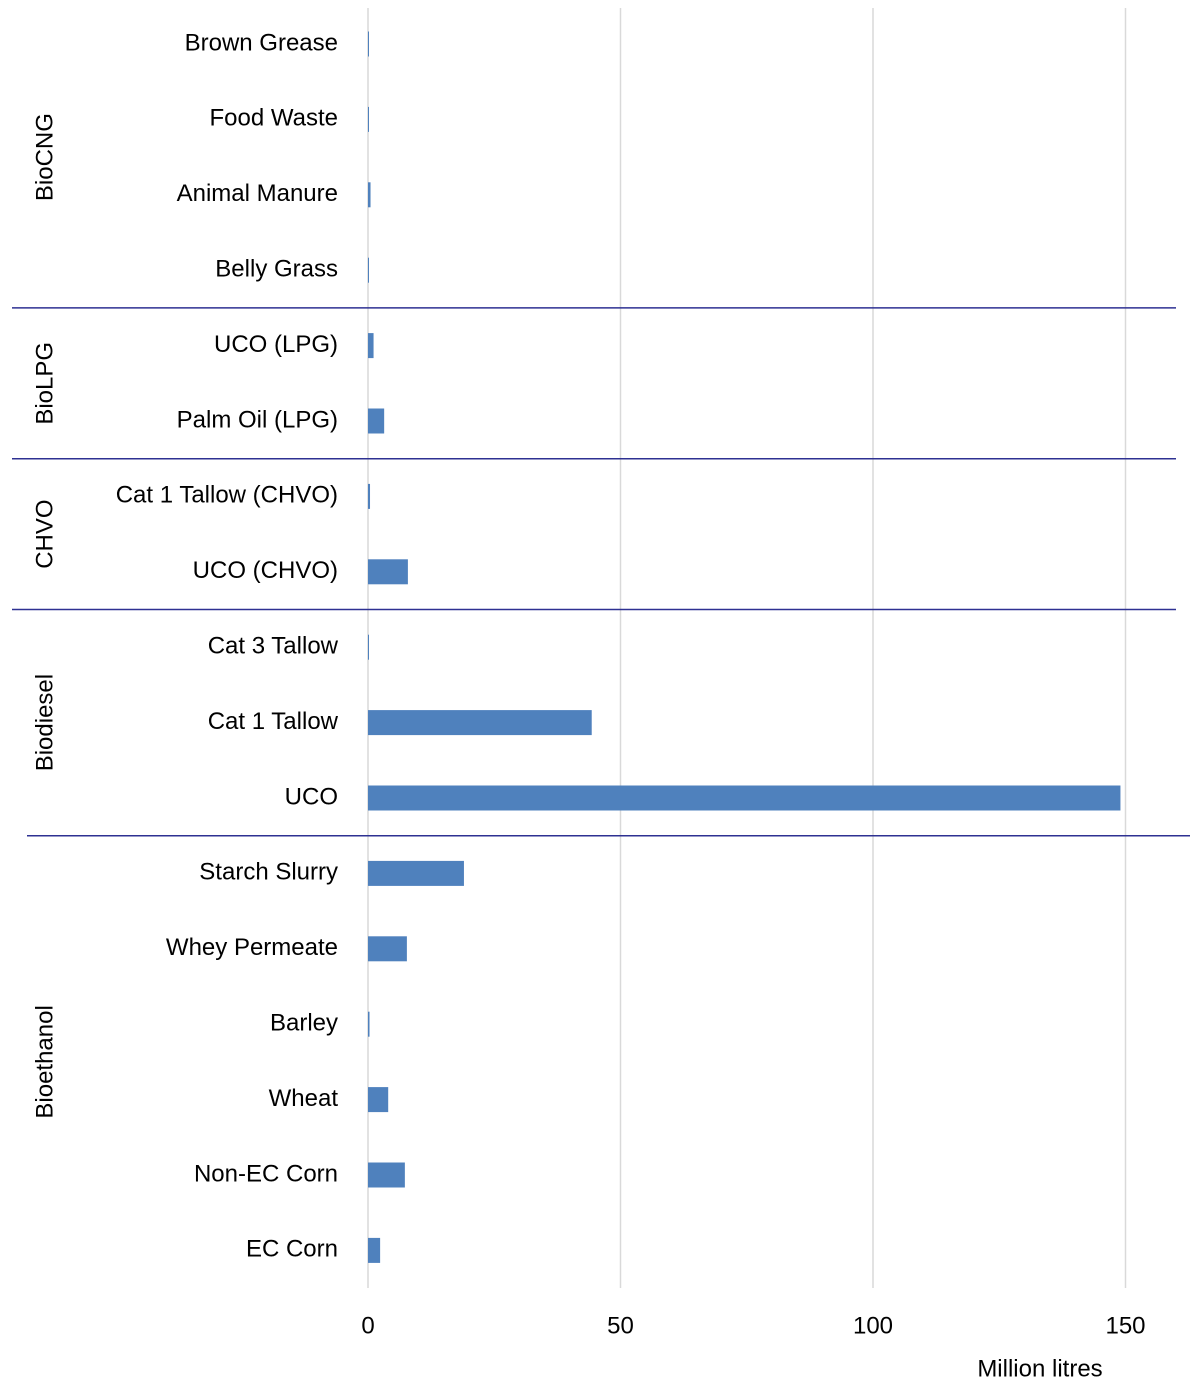  What do you see at coordinates (276, 344) in the screenshot?
I see `y-tick-label: UCO (LPG)` at bounding box center [276, 344].